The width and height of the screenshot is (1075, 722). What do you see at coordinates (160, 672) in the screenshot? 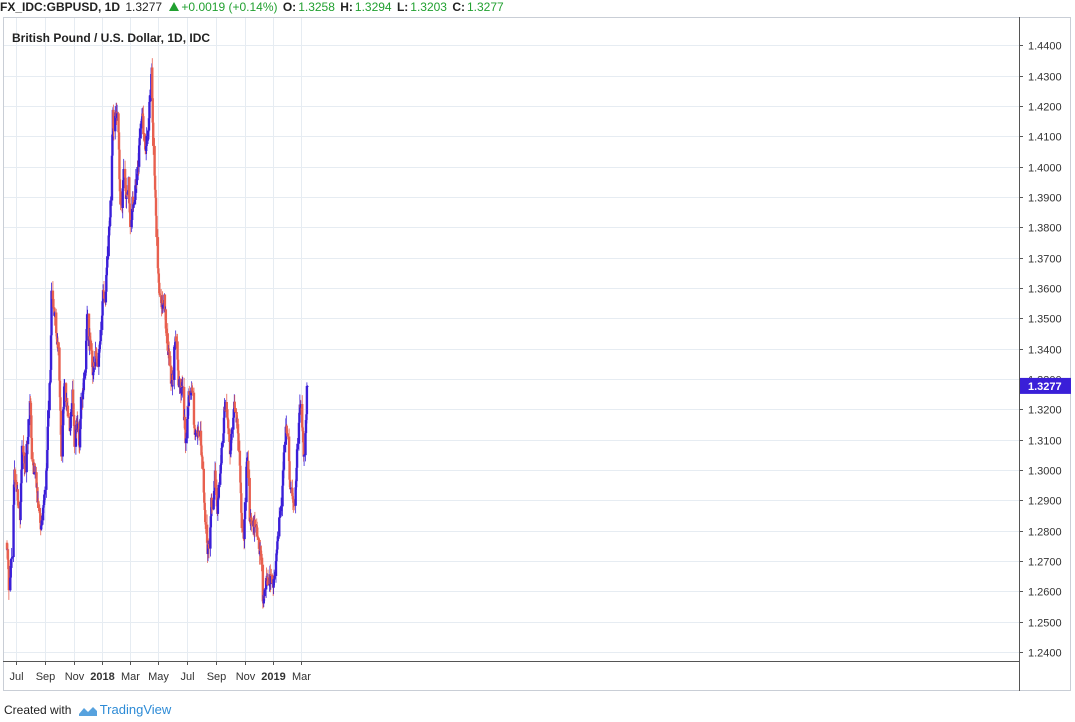
I see `time-axis: Jul Sep Nov 2018 Mar May Jul Sep Nov 2019 Mar` at bounding box center [160, 672].